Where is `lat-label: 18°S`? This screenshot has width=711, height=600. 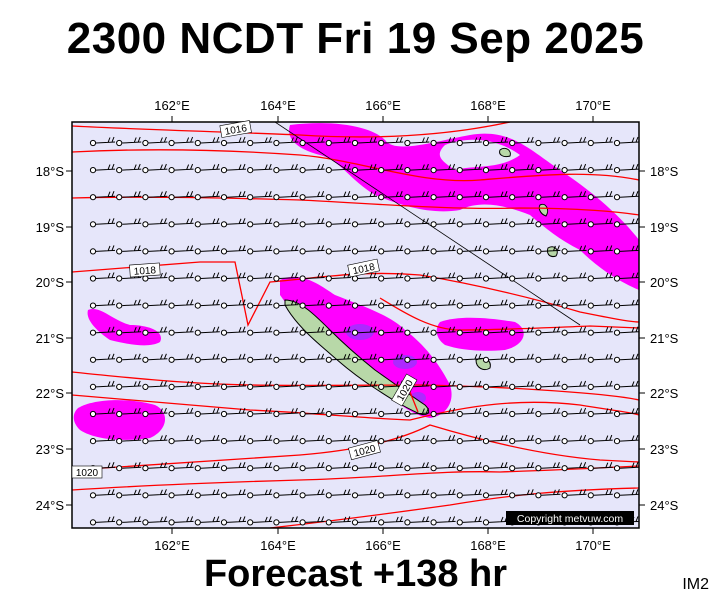
lat-label: 18°S is located at coordinates (664, 171).